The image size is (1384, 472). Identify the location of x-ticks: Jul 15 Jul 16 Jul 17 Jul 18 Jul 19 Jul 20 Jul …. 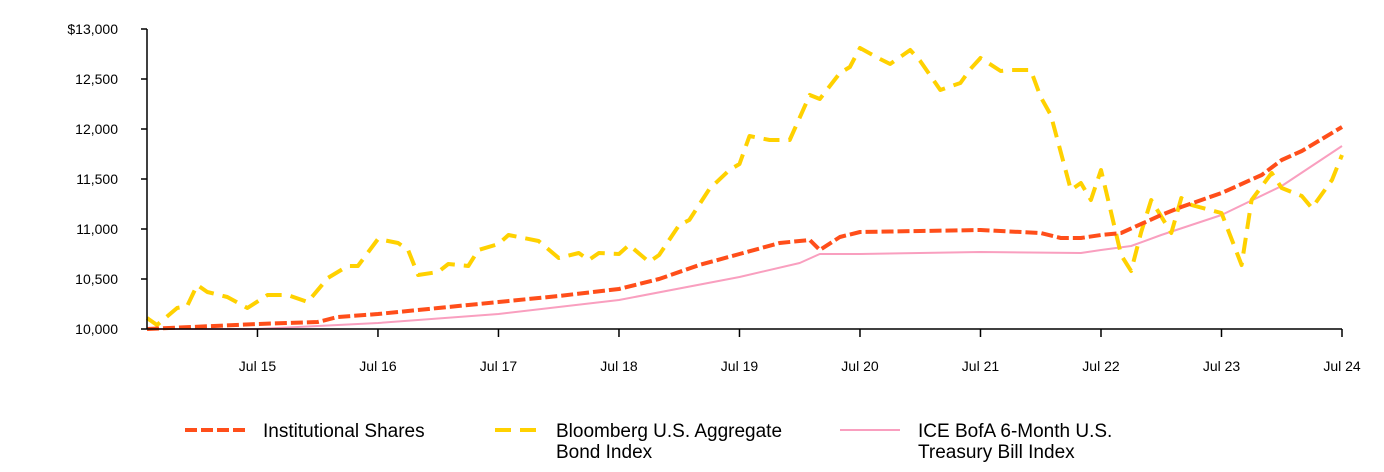
(800, 351).